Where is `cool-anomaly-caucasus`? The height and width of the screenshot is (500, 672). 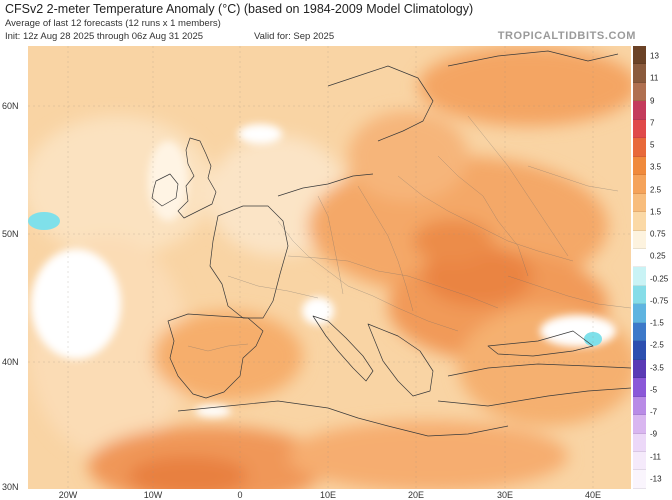 cool-anomaly-caucasus is located at coordinates (593, 339).